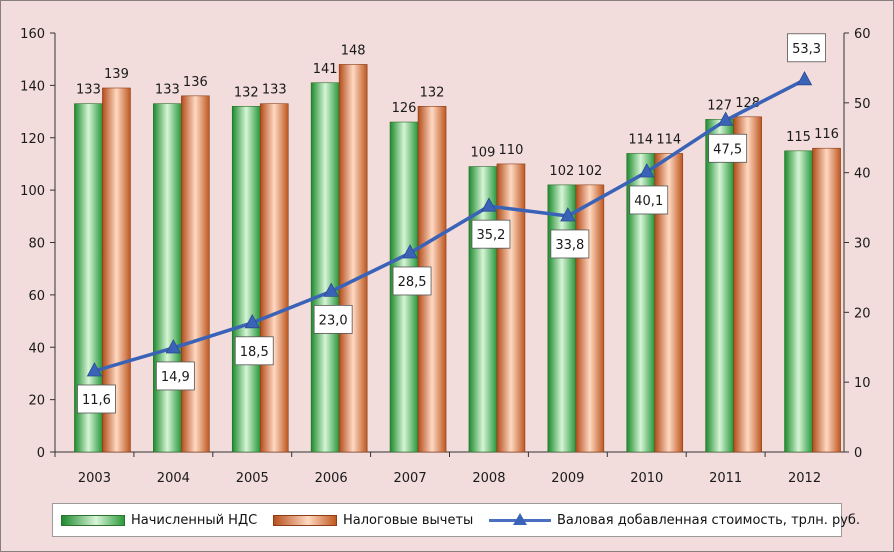 This screenshot has height=552, width=894. What do you see at coordinates (36, 244) in the screenshot?
I see `y-left-tick-label: 80` at bounding box center [36, 244].